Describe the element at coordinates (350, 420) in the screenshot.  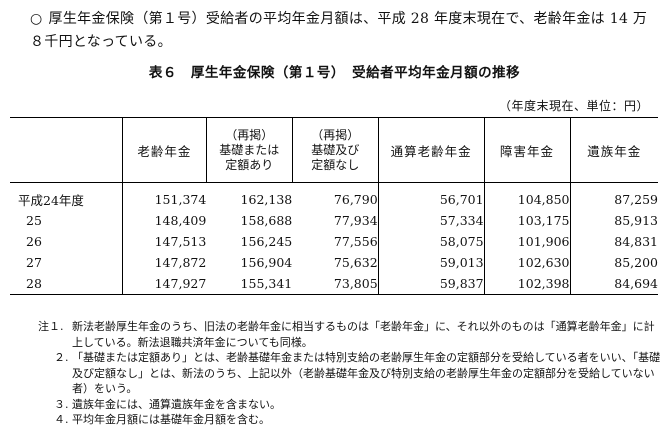
I see `footnote: ４. 平均年金月額には基礎年金月額を含む。` at that location.